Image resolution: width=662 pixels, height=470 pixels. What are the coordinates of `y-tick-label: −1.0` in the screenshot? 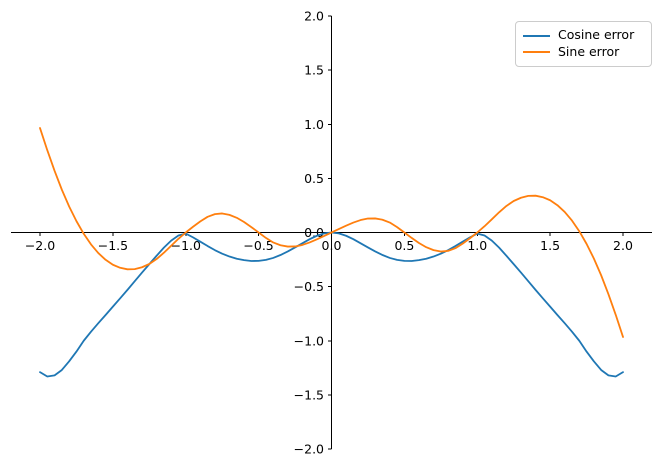 It's located at (309, 340).